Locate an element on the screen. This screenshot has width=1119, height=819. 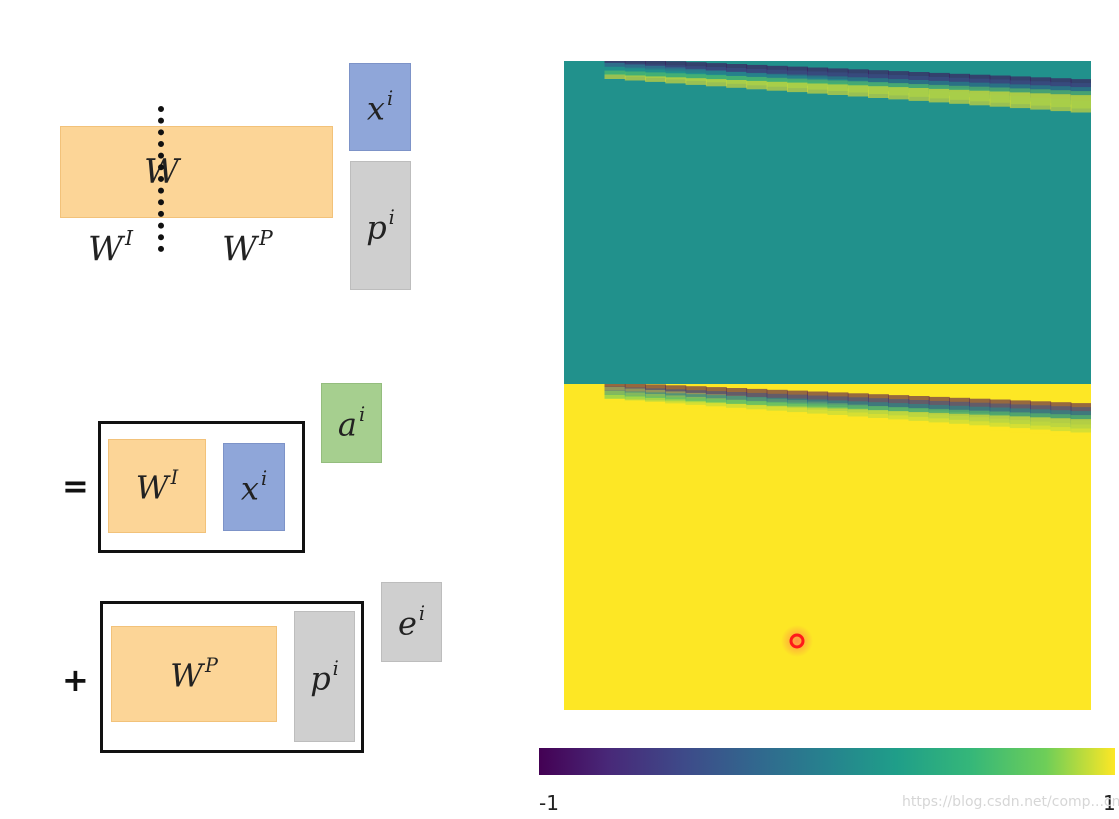
plus-sign: + is located at coordinates (75, 680).